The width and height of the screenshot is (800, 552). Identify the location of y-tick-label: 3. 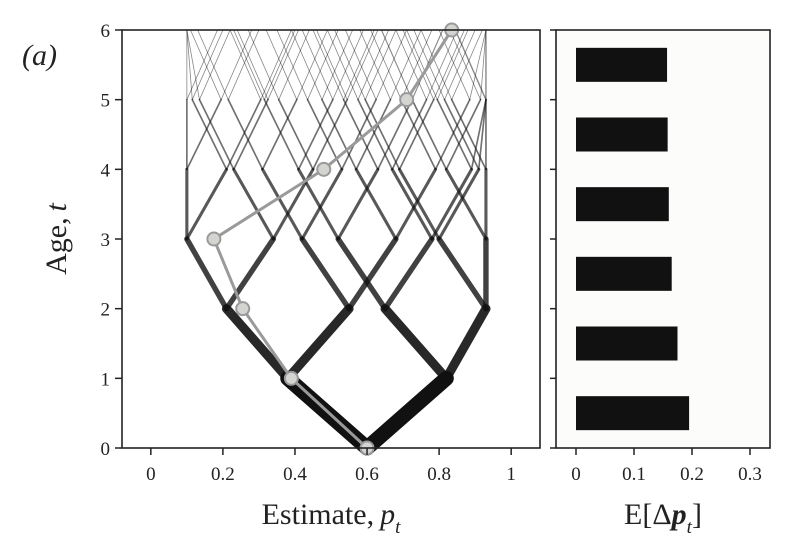
(106, 240).